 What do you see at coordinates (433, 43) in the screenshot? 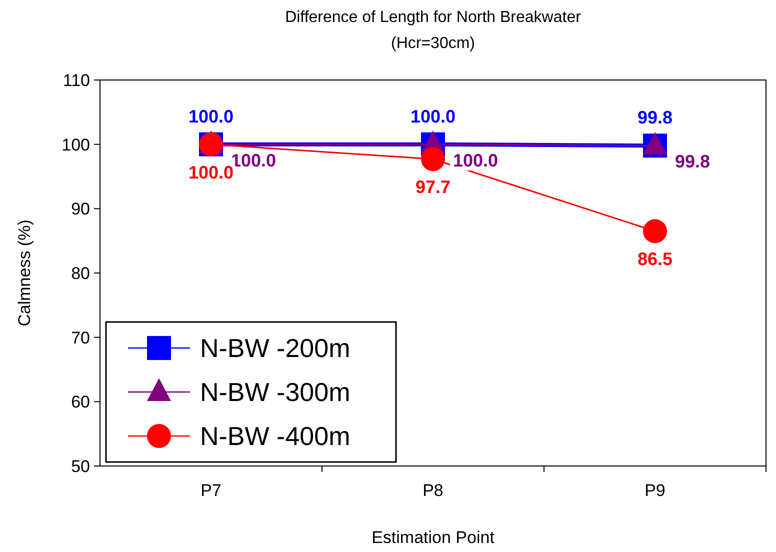
I see `chart-subtitle: (Hcr=30cm)` at bounding box center [433, 43].